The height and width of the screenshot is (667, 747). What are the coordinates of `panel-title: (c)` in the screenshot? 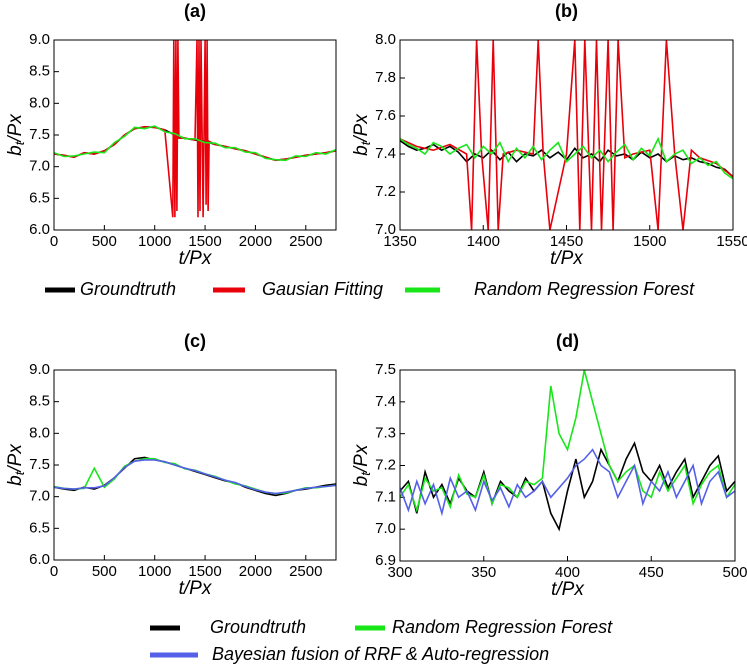 It's located at (195, 341).